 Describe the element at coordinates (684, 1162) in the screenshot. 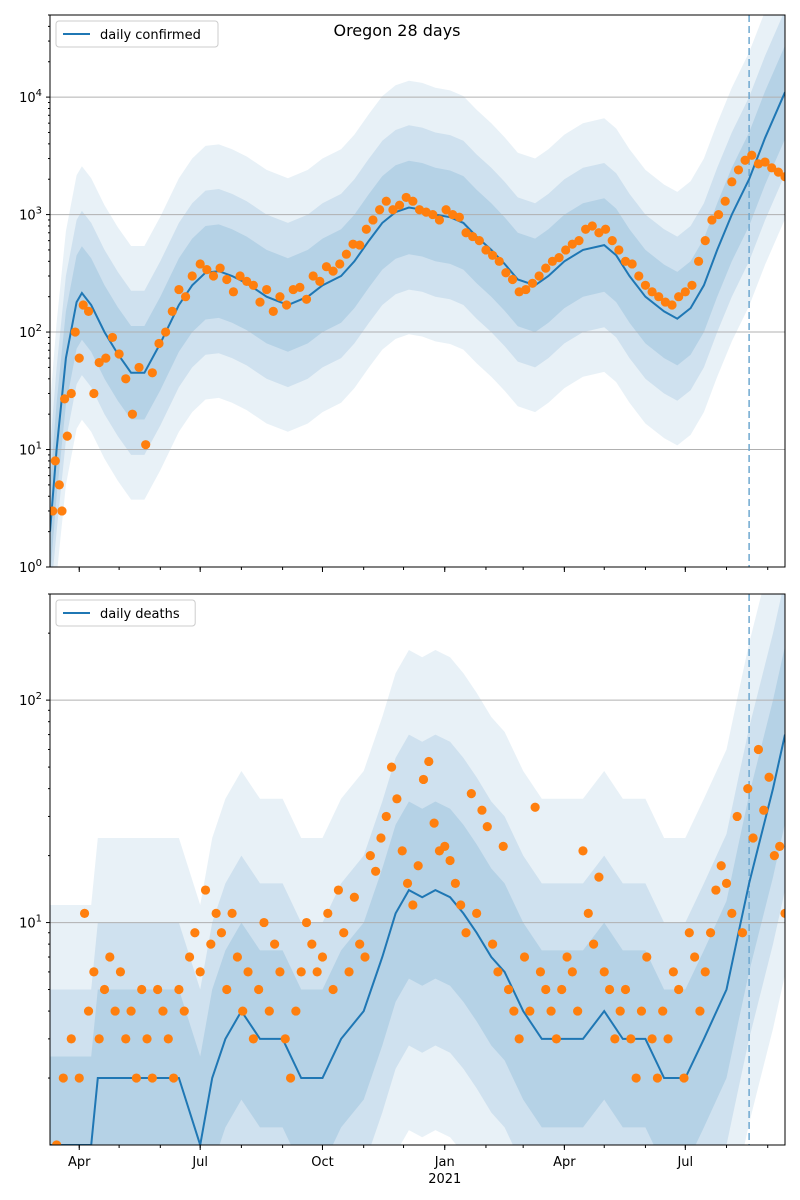

I see `x-tick-label: Jul` at that location.